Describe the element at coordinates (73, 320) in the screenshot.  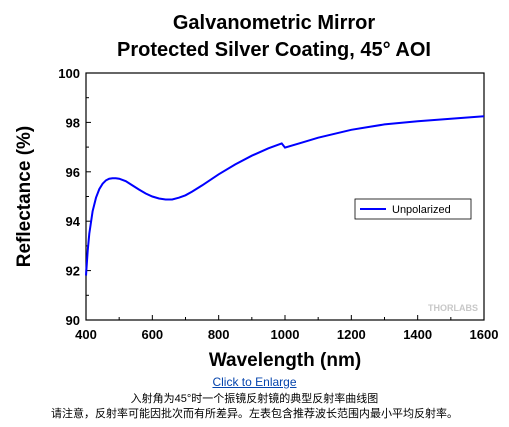
I see `y-tick-label: 90` at that location.